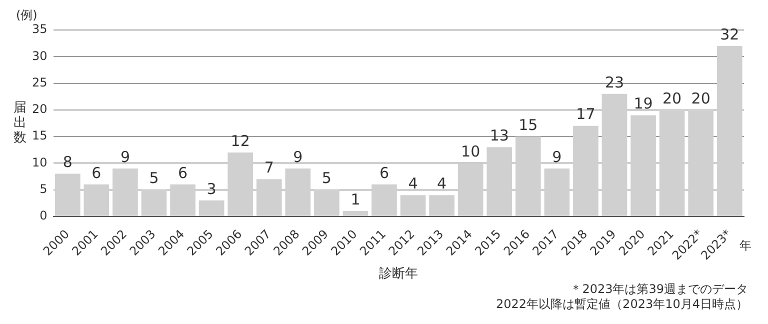 The width and height of the screenshot is (768, 324). I want to click on data-label: 10, so click(470, 151).